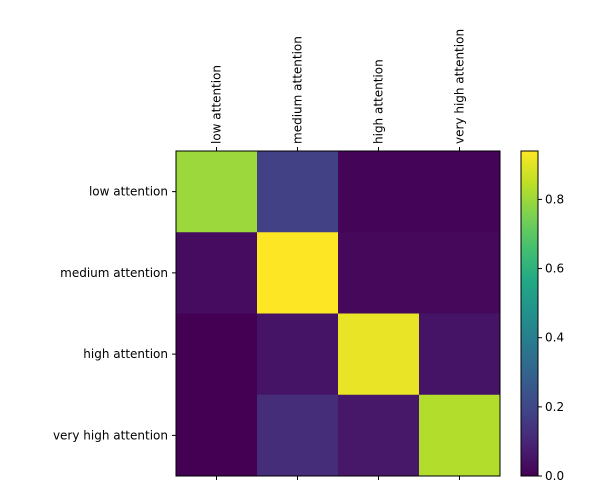  I want to click on x-tick-label: high attention, so click(379, 101).